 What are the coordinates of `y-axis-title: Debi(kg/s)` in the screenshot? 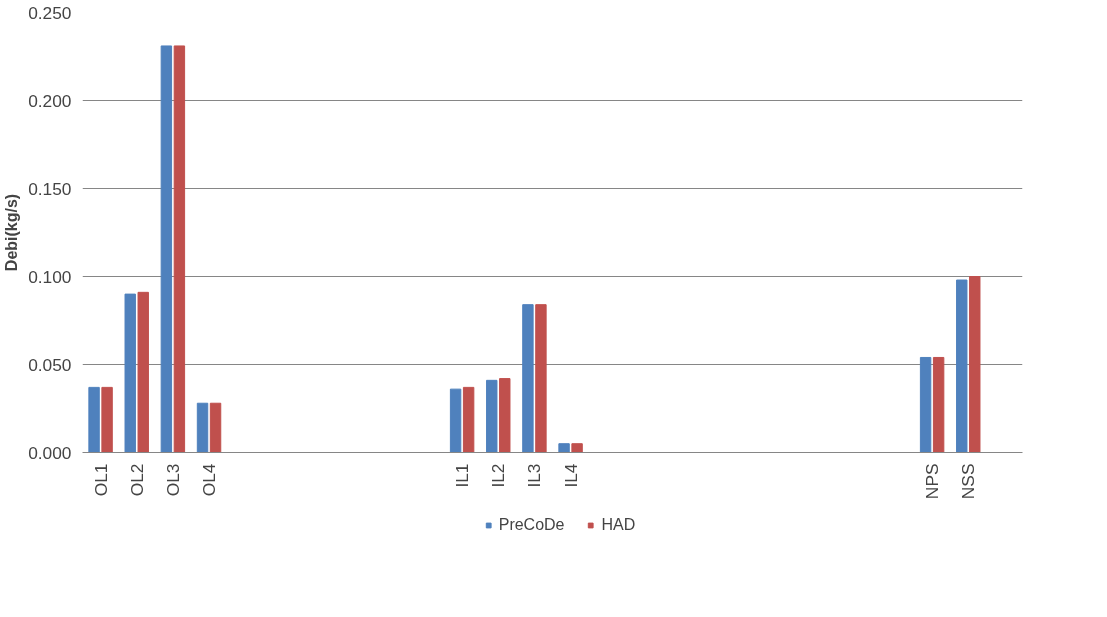 It's located at (12, 232).